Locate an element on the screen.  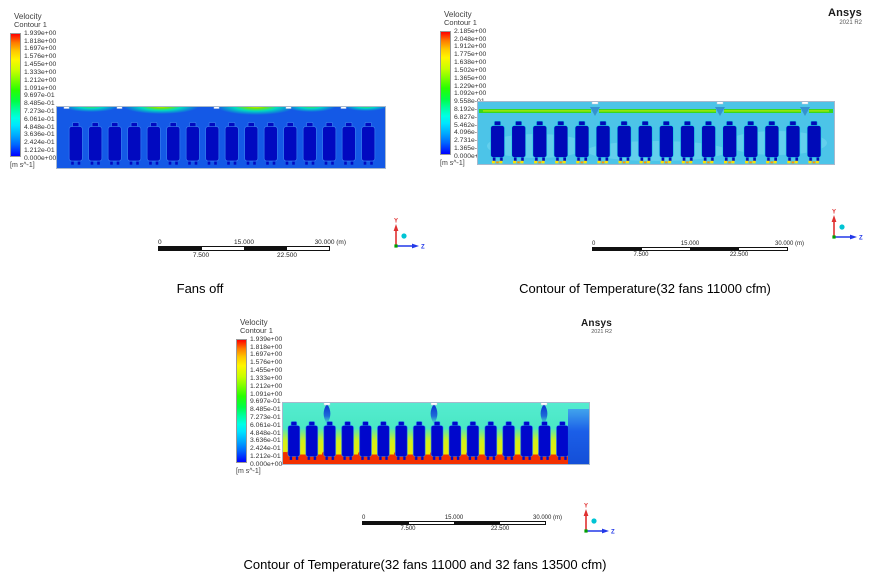
ansys-logo-version: 2021 R2 is located at coordinates (850, 23).